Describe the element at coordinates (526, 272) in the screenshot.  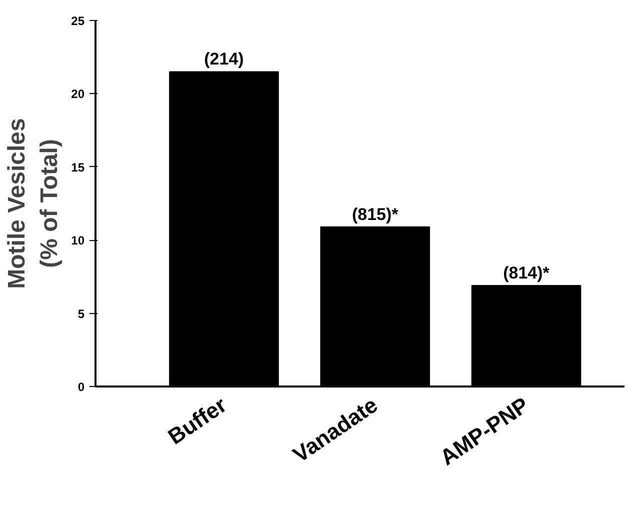
I see `annotation: (814)*` at that location.